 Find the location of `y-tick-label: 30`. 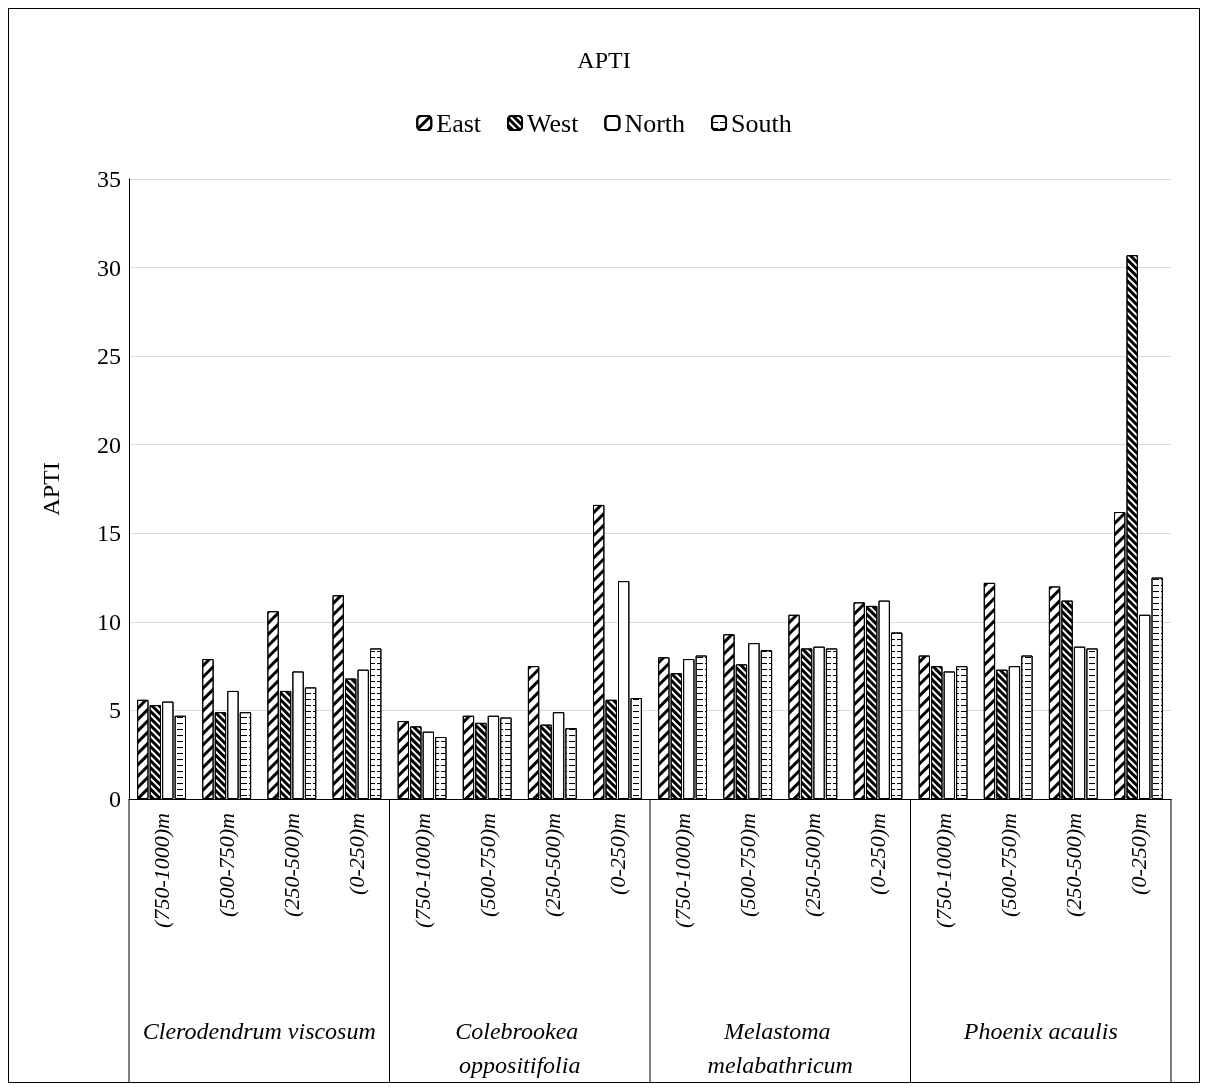

y-tick-label: 30 is located at coordinates (109, 267).